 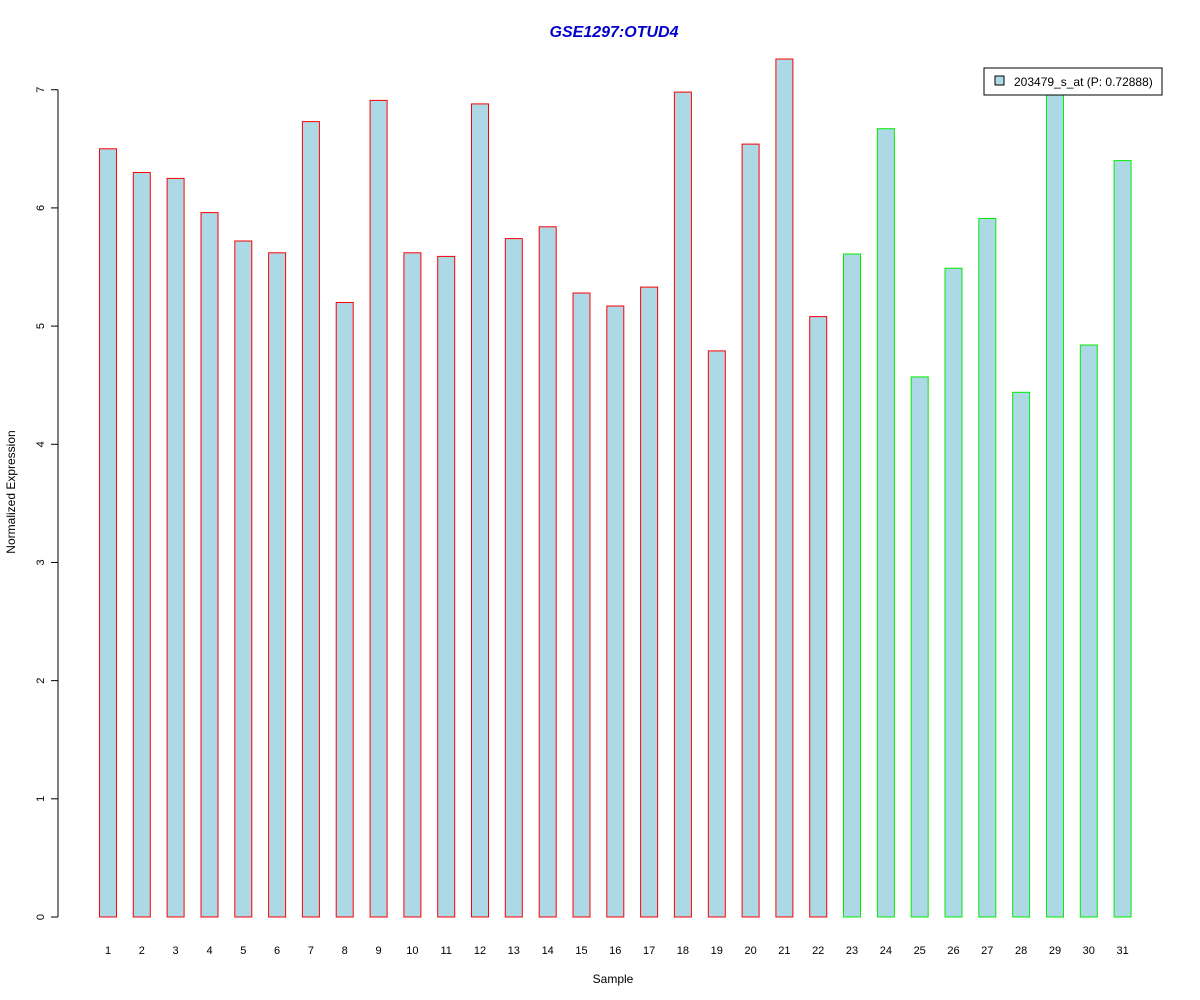 What do you see at coordinates (818, 951) in the screenshot?
I see `x-tick-label: 22` at bounding box center [818, 951].